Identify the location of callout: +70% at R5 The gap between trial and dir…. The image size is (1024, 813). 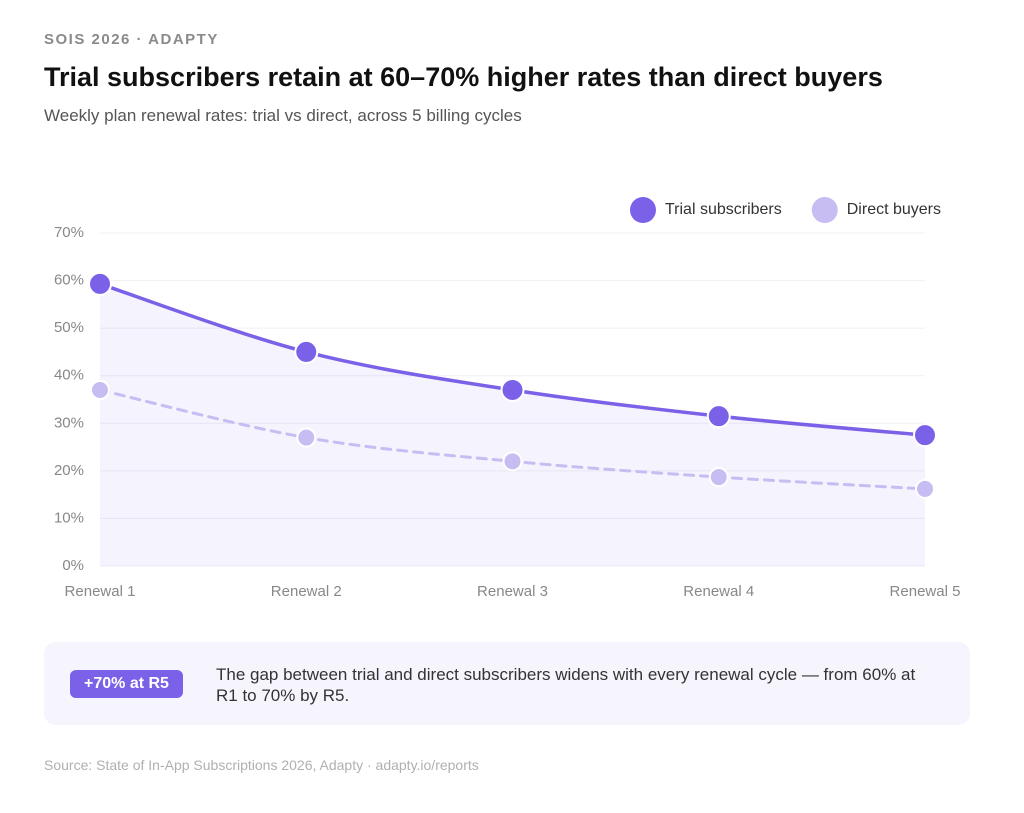
(507, 683).